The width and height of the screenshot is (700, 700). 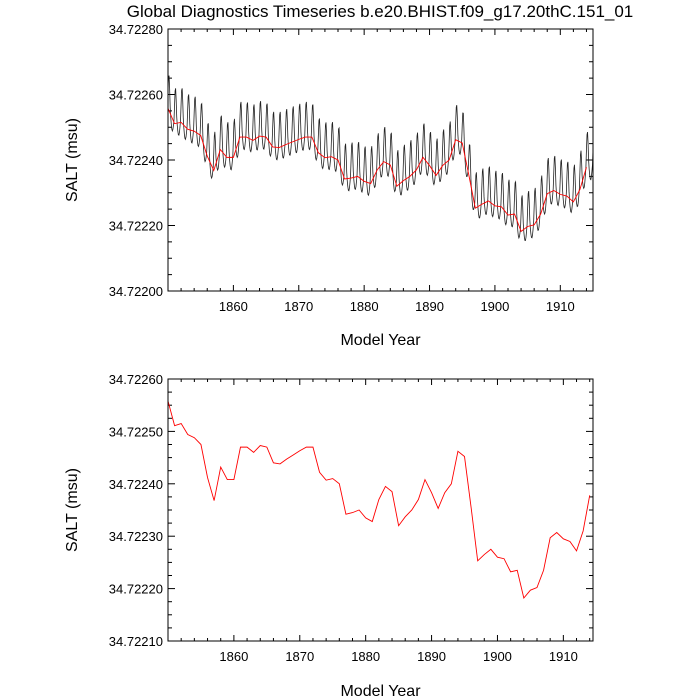 I want to click on panel-top-plot-area, so click(x=380, y=158).